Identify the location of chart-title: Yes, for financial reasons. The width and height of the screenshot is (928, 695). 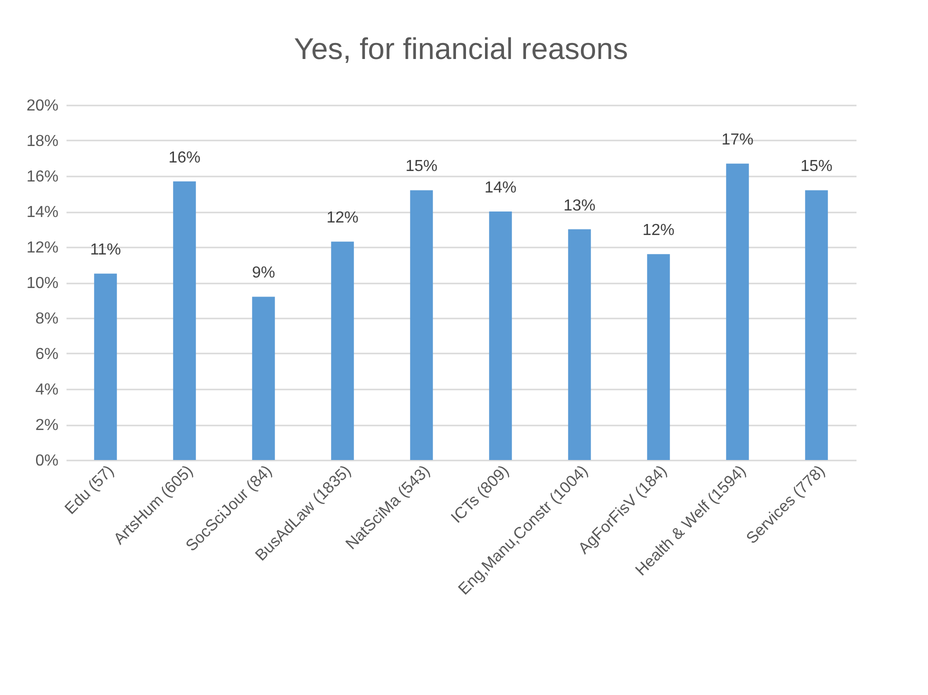
(461, 49).